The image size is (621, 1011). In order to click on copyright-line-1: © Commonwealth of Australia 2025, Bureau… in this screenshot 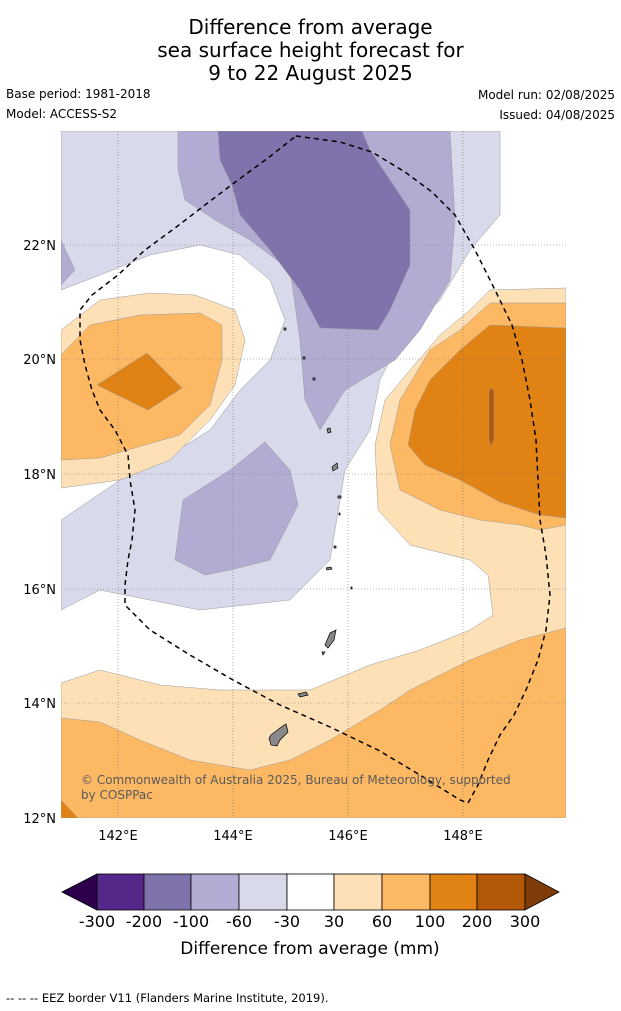, I will do `click(296, 780)`.